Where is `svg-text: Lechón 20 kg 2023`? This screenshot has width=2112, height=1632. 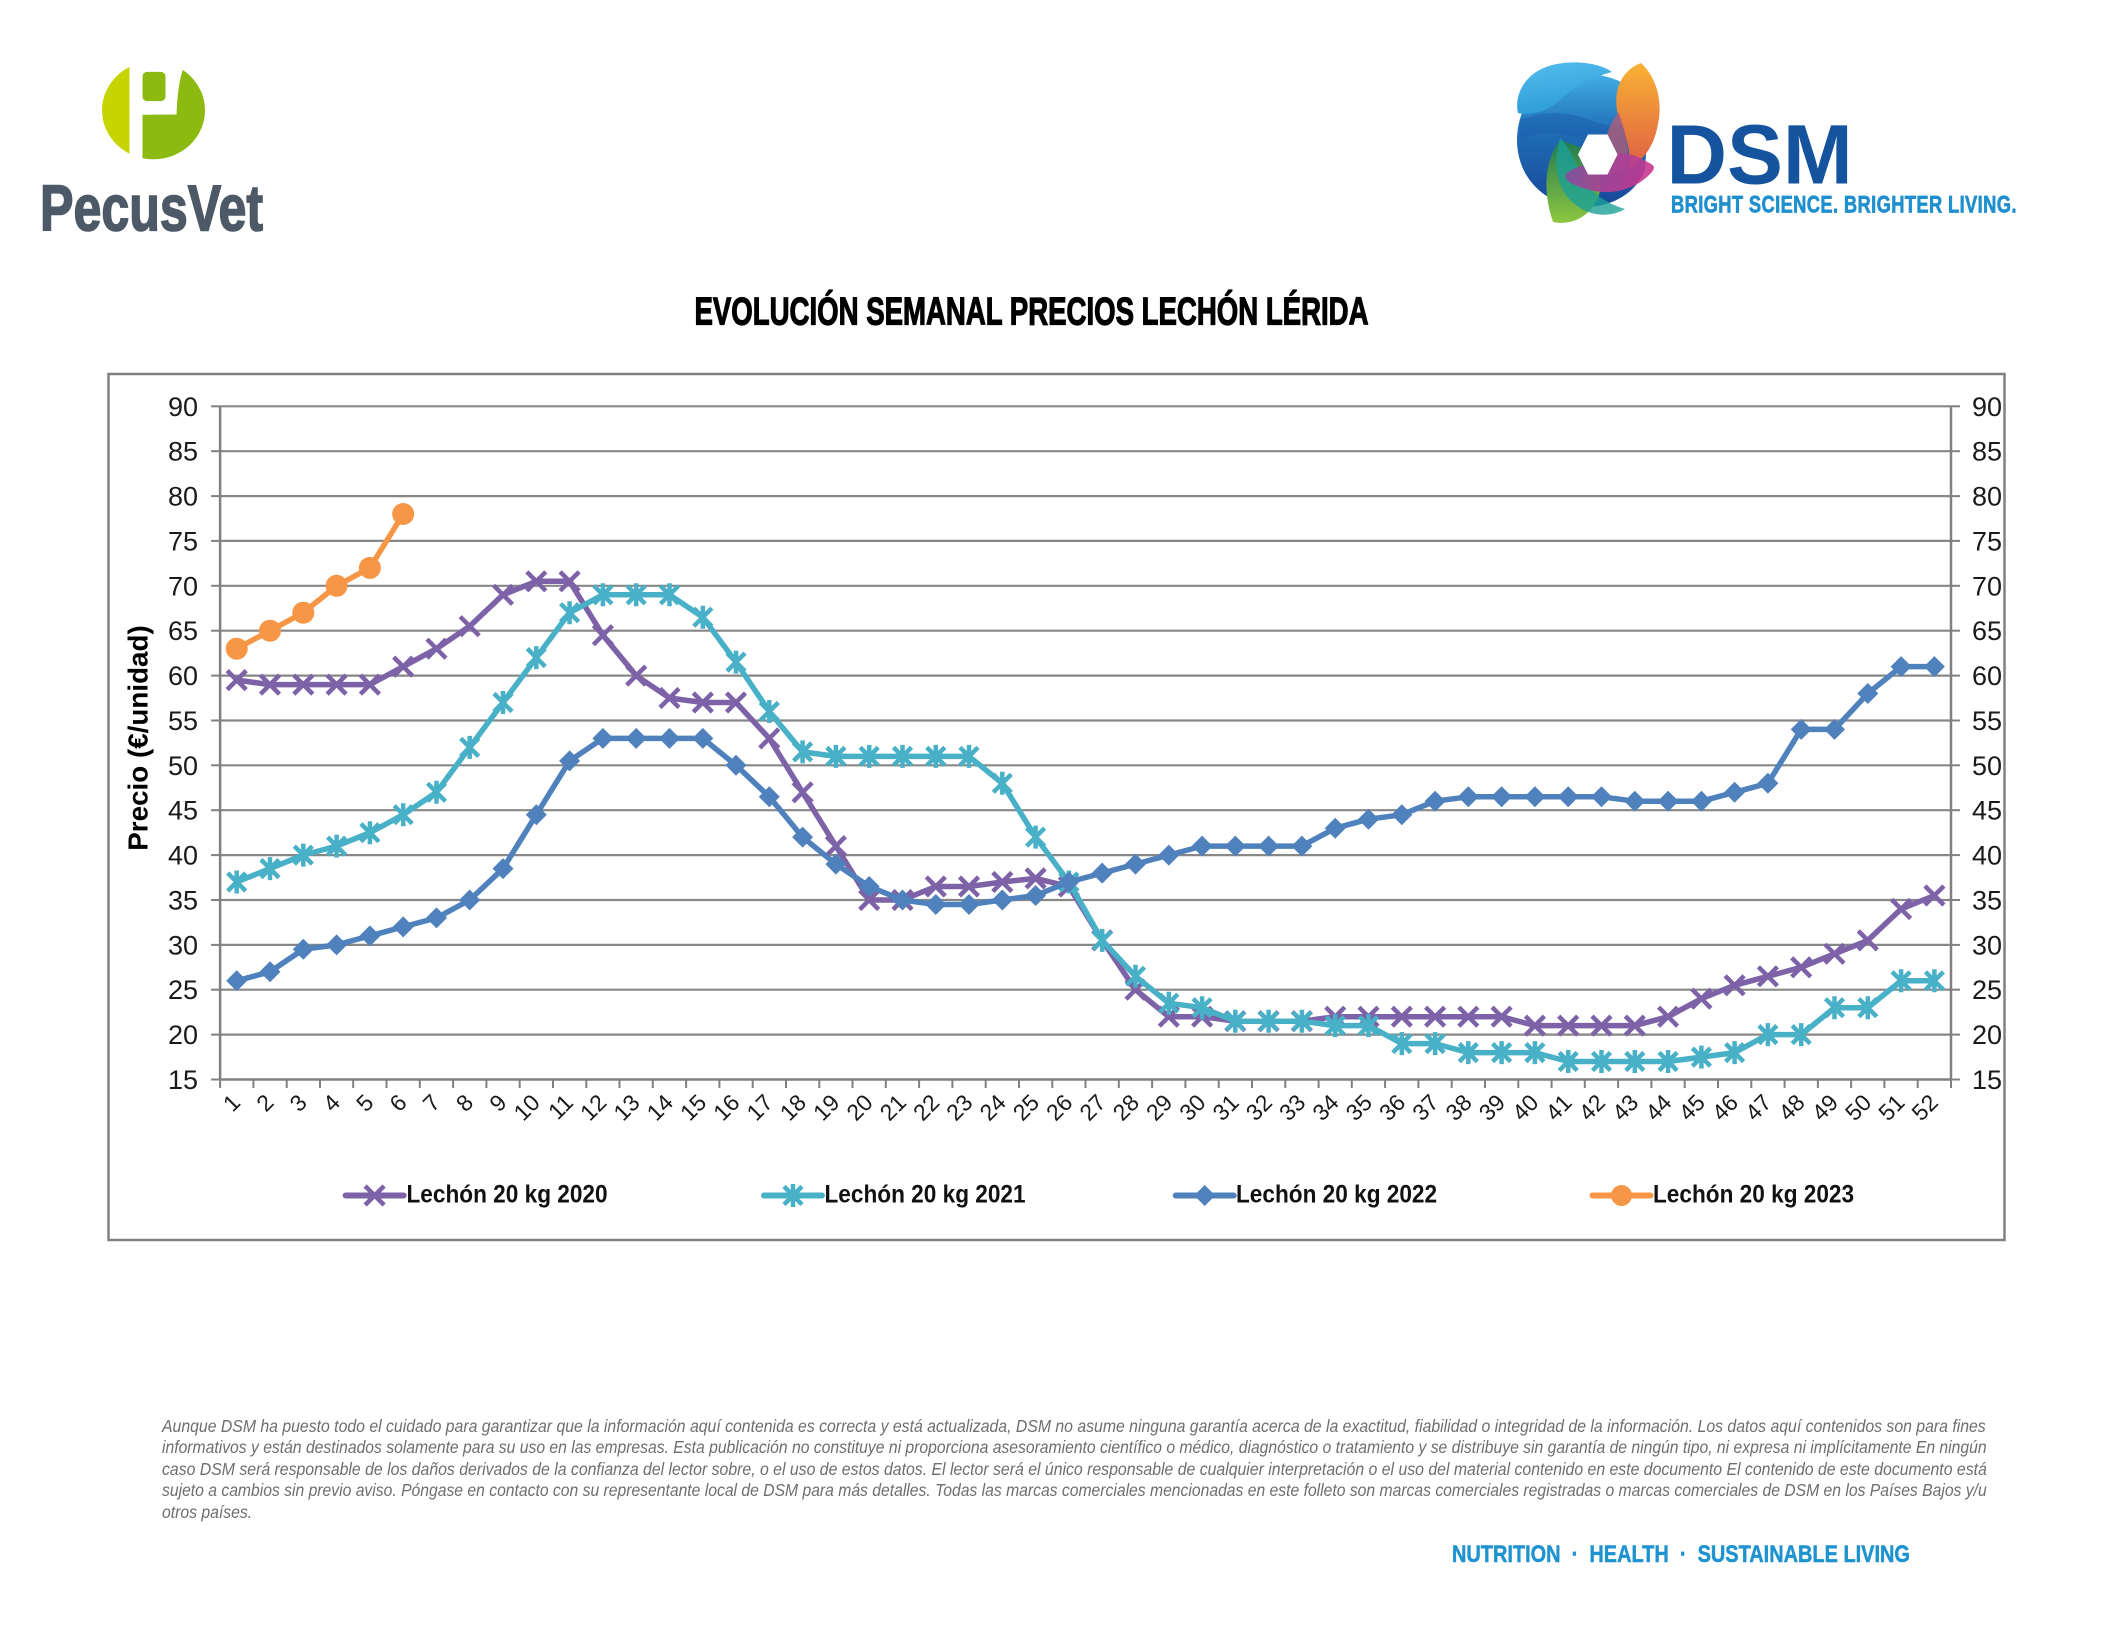 svg-text: Lechón 20 kg 2023 is located at coordinates (1753, 1194).